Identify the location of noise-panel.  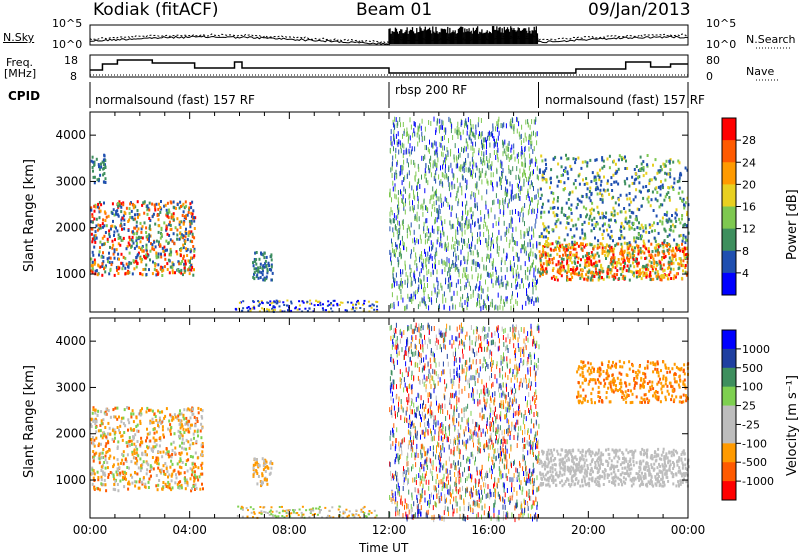
(440, 52).